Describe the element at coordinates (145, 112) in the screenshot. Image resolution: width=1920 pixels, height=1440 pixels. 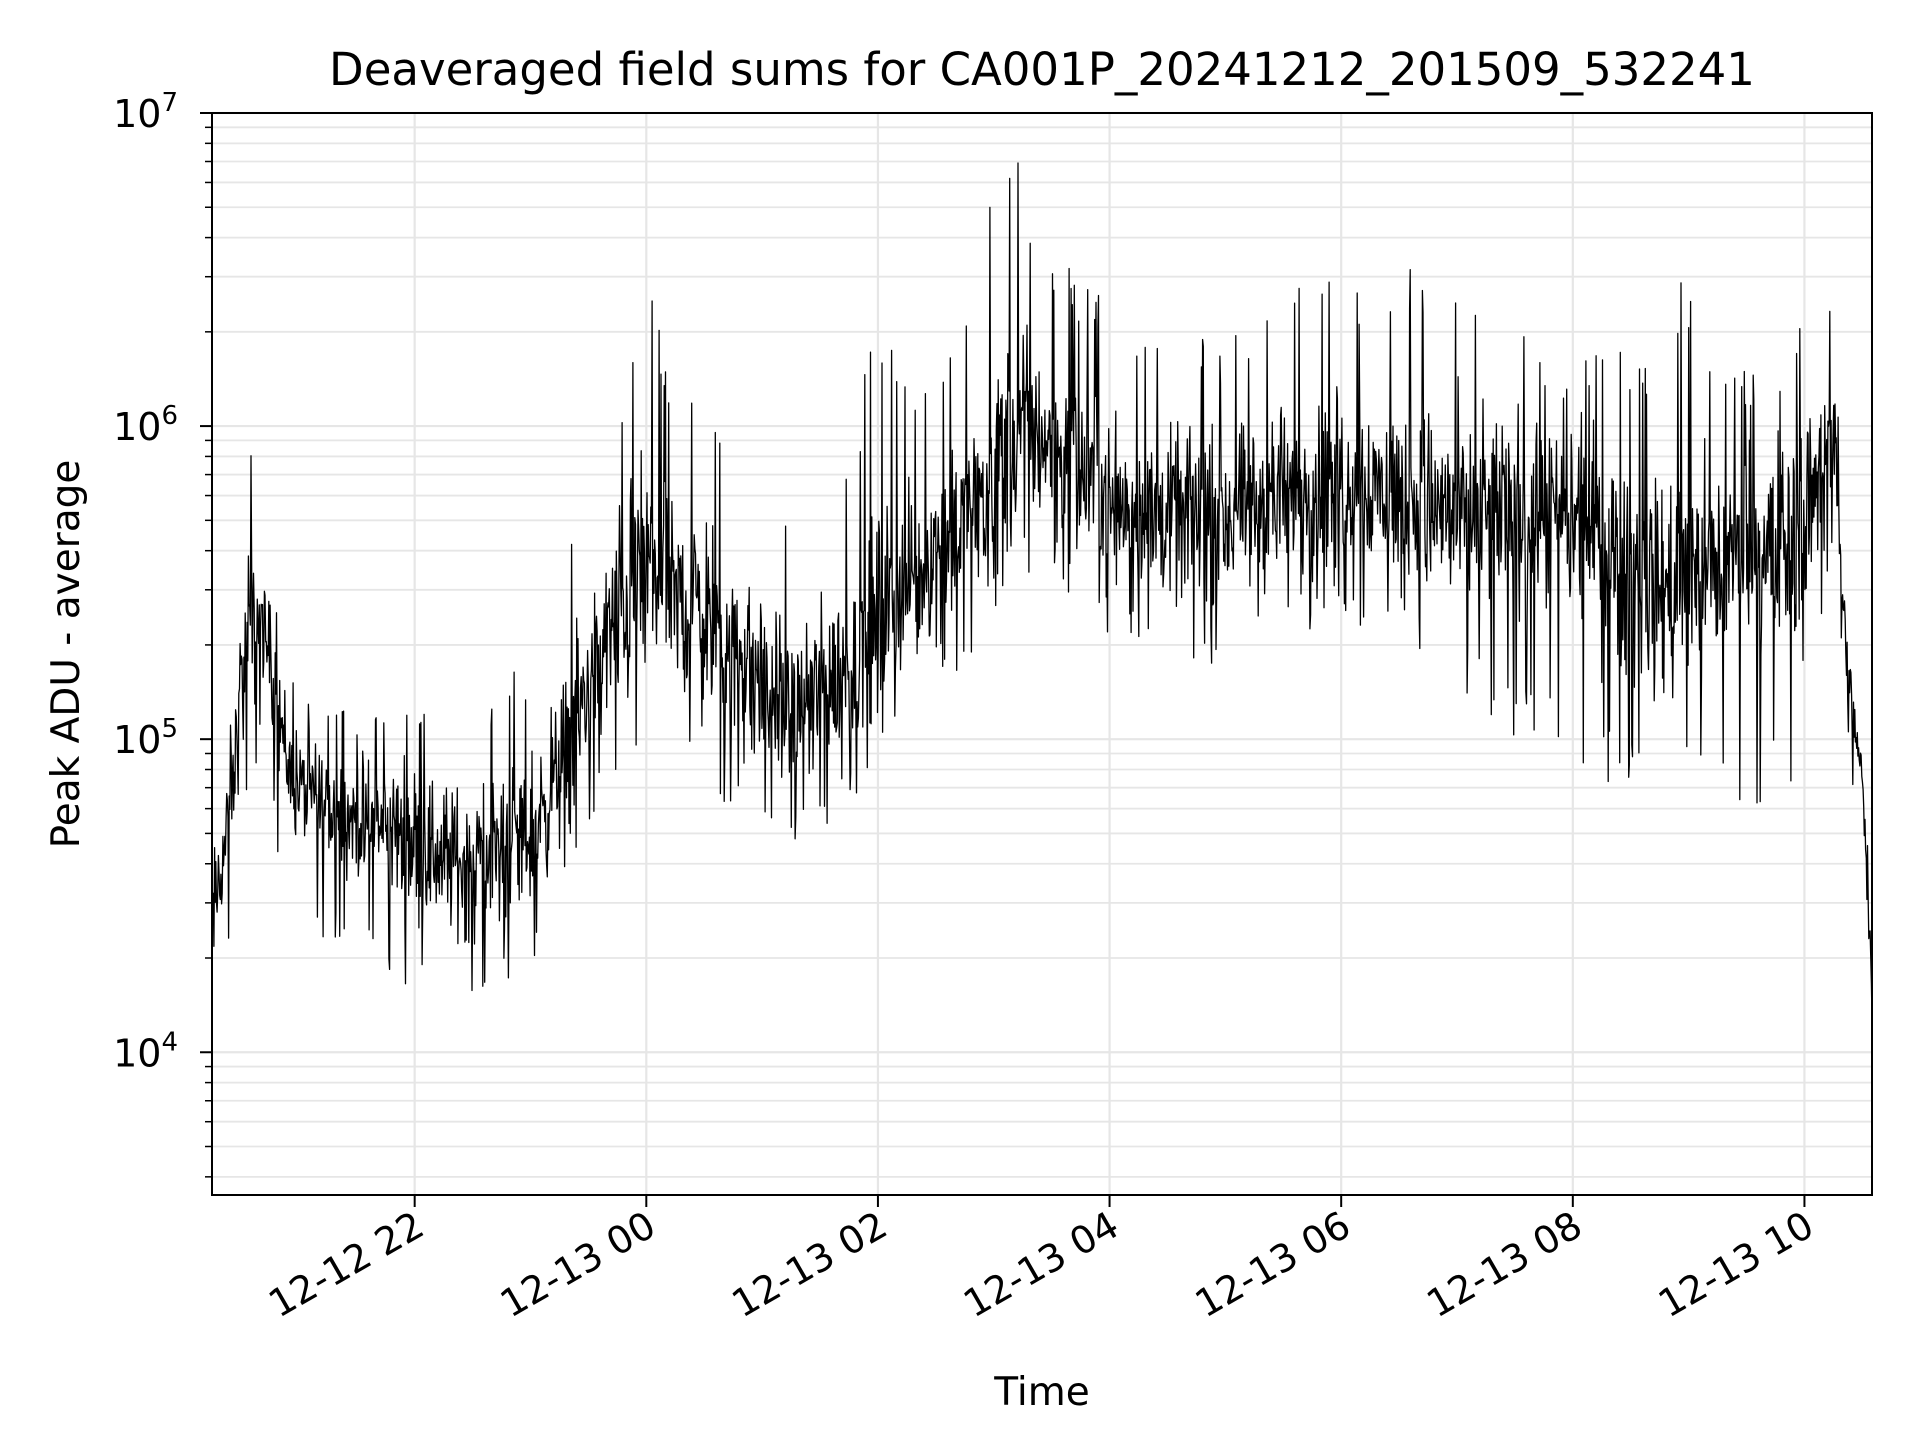
I see `y-tick-label: 107` at that location.